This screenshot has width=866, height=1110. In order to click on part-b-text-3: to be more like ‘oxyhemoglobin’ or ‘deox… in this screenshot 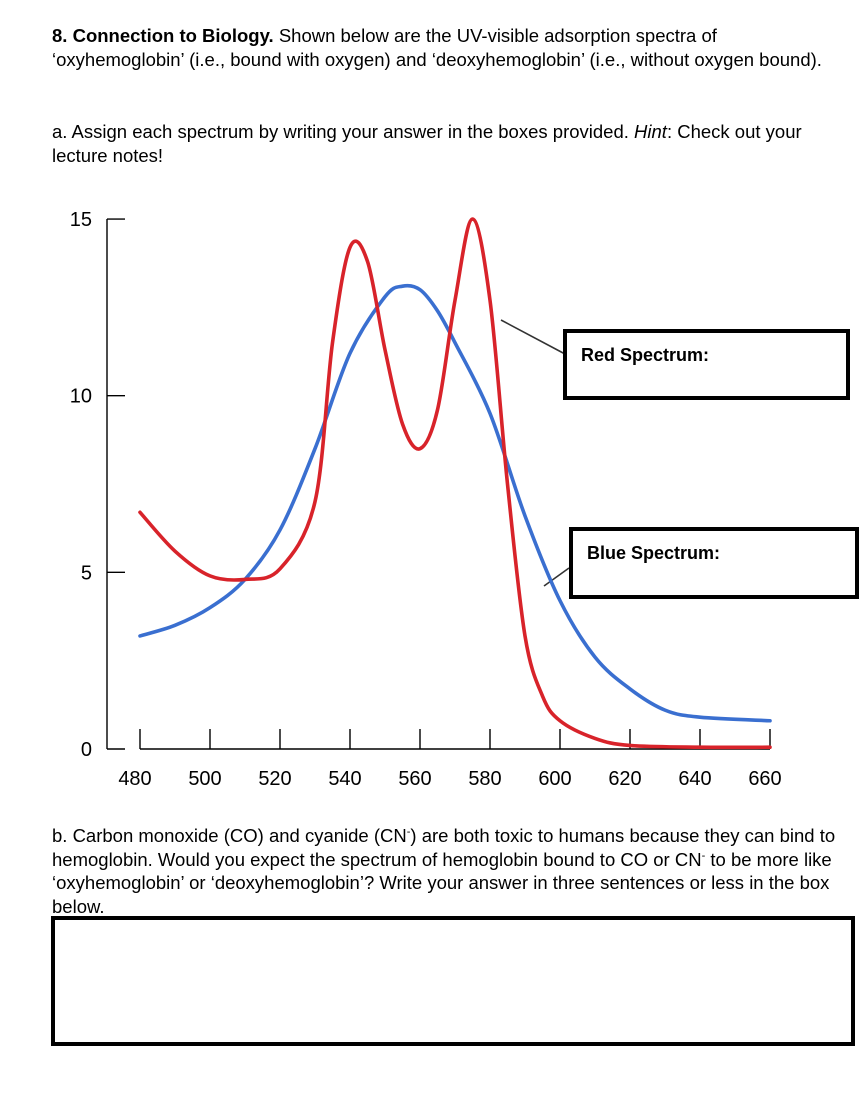, I will do `click(442, 882)`.